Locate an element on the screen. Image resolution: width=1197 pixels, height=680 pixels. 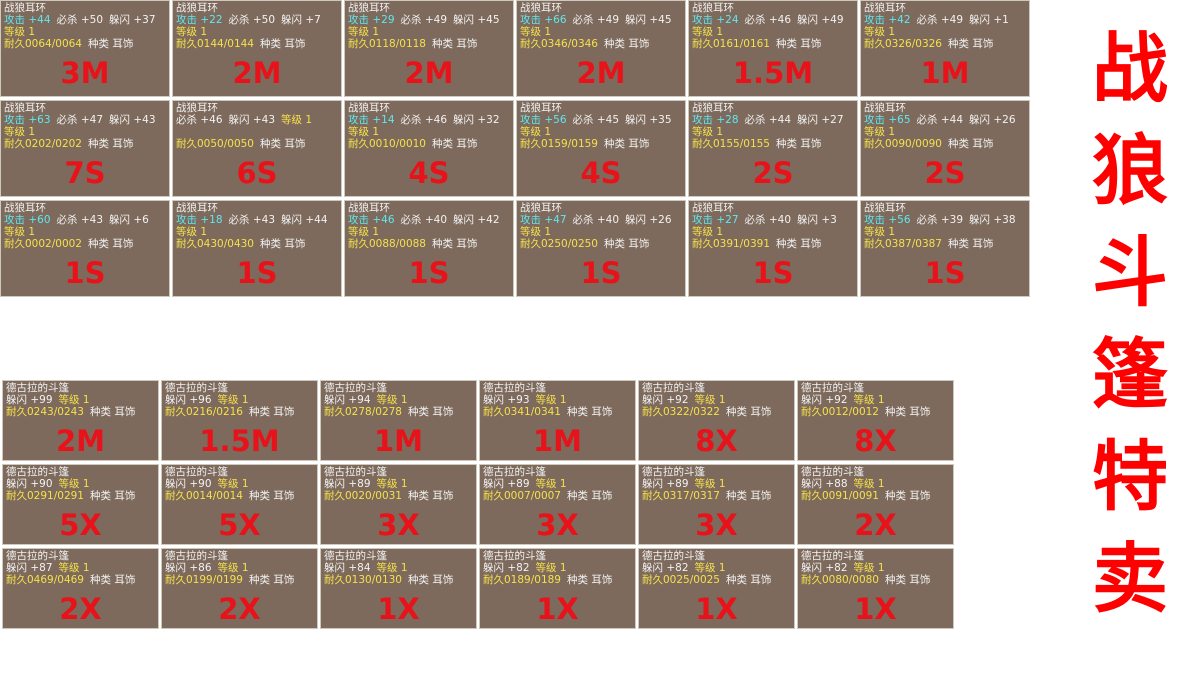
stat: 攻击 +27 is located at coordinates (715, 220).